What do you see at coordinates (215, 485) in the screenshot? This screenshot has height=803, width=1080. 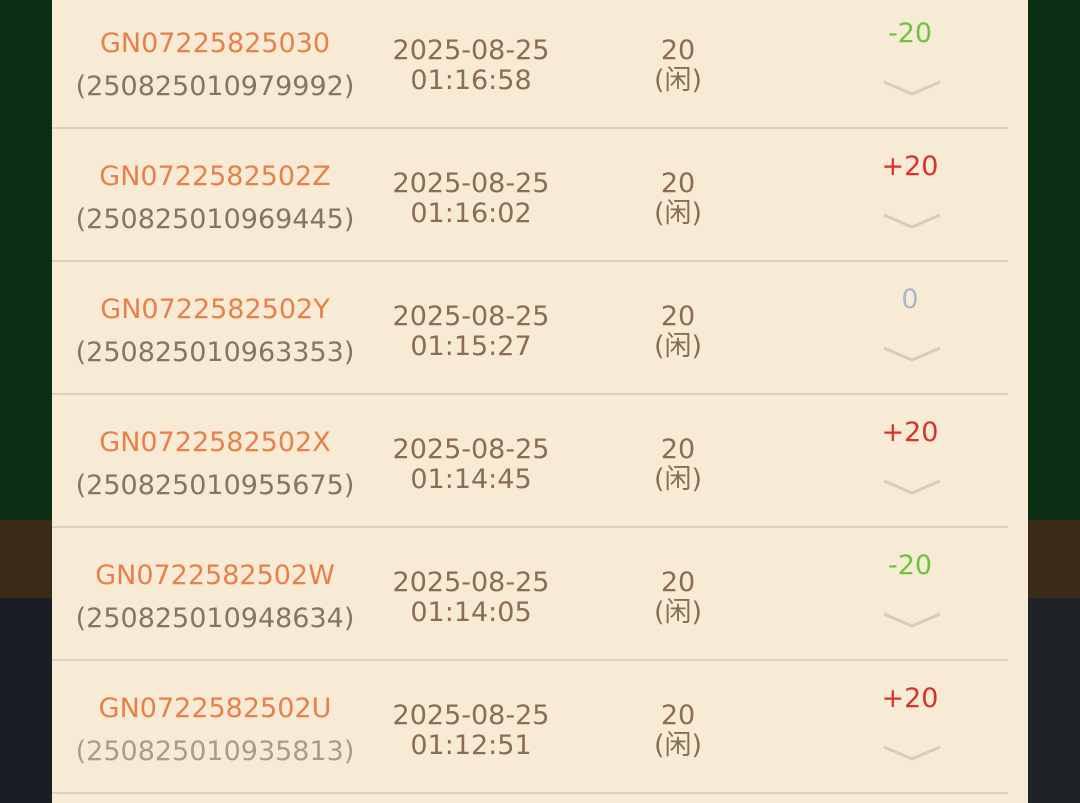 I see `order-id: (250825010955675)` at bounding box center [215, 485].